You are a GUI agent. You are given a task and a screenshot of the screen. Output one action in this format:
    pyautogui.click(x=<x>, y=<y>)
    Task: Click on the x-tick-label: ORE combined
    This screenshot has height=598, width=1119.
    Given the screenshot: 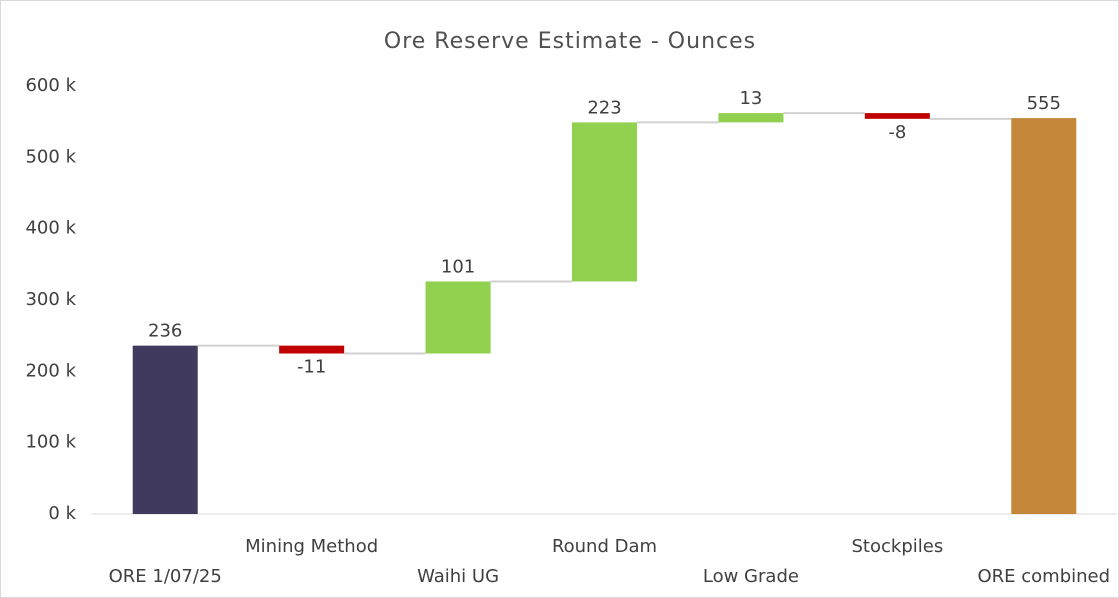 What is the action you would take?
    pyautogui.click(x=1044, y=576)
    